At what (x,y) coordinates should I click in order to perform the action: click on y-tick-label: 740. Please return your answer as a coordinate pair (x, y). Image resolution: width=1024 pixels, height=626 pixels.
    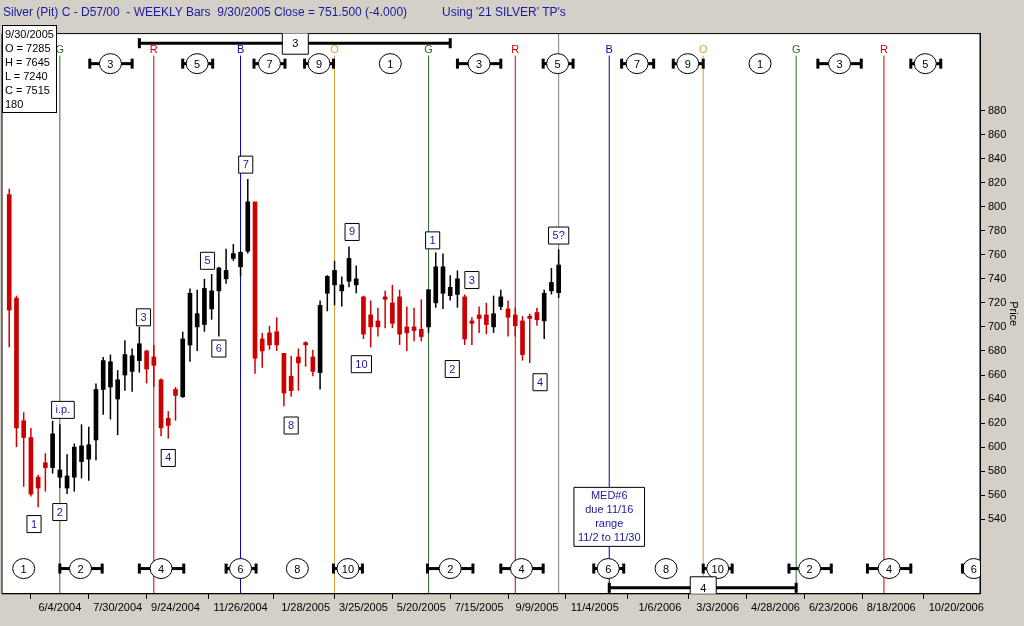
    Looking at the image, I should click on (997, 277).